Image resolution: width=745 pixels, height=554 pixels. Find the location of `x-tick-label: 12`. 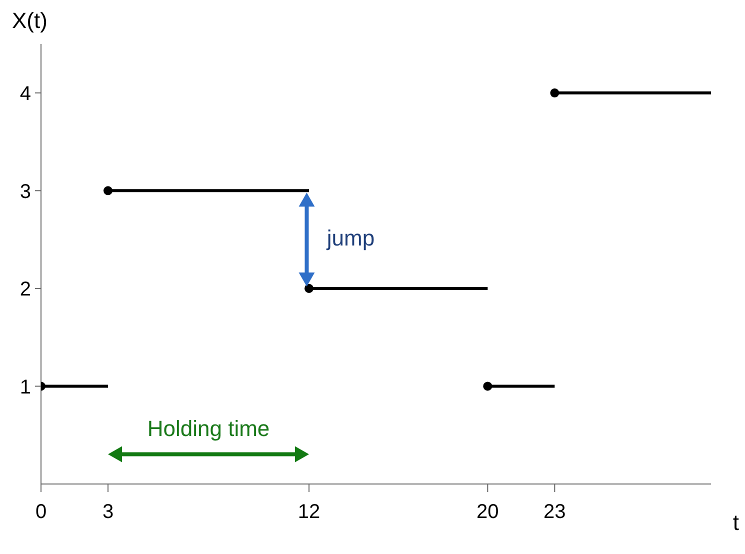

x-tick-label: 12 is located at coordinates (309, 512).